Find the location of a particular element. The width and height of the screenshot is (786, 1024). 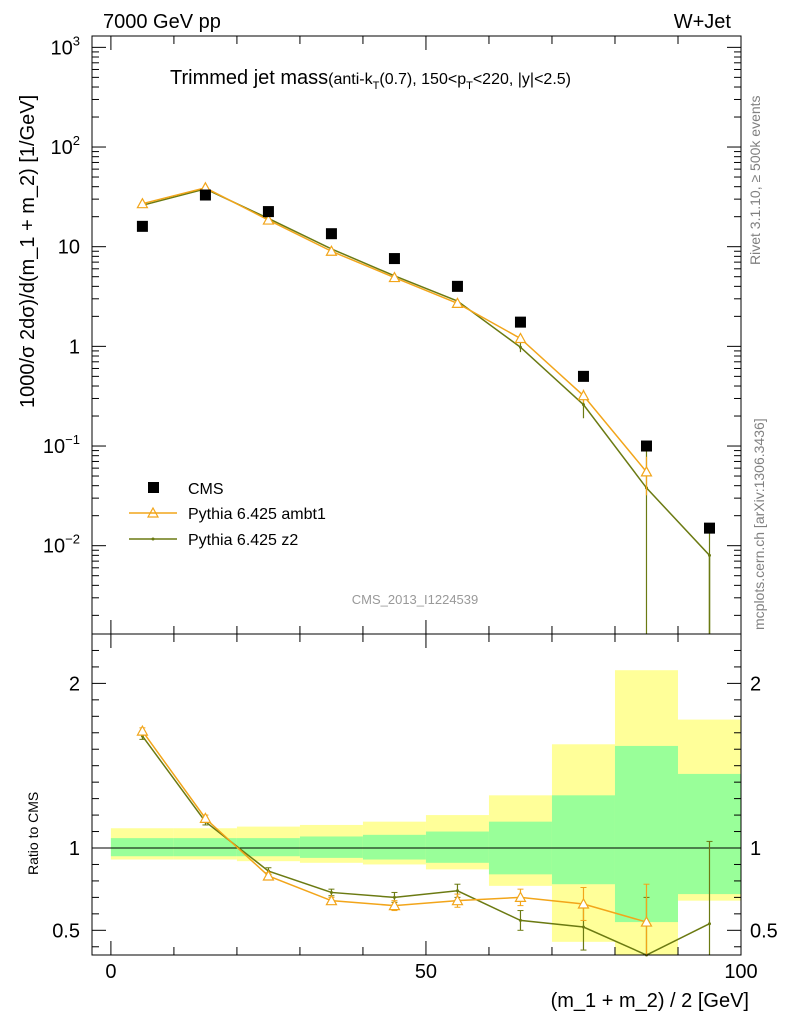

ratio-y-tick-label-left: 1 is located at coordinates (74, 849).